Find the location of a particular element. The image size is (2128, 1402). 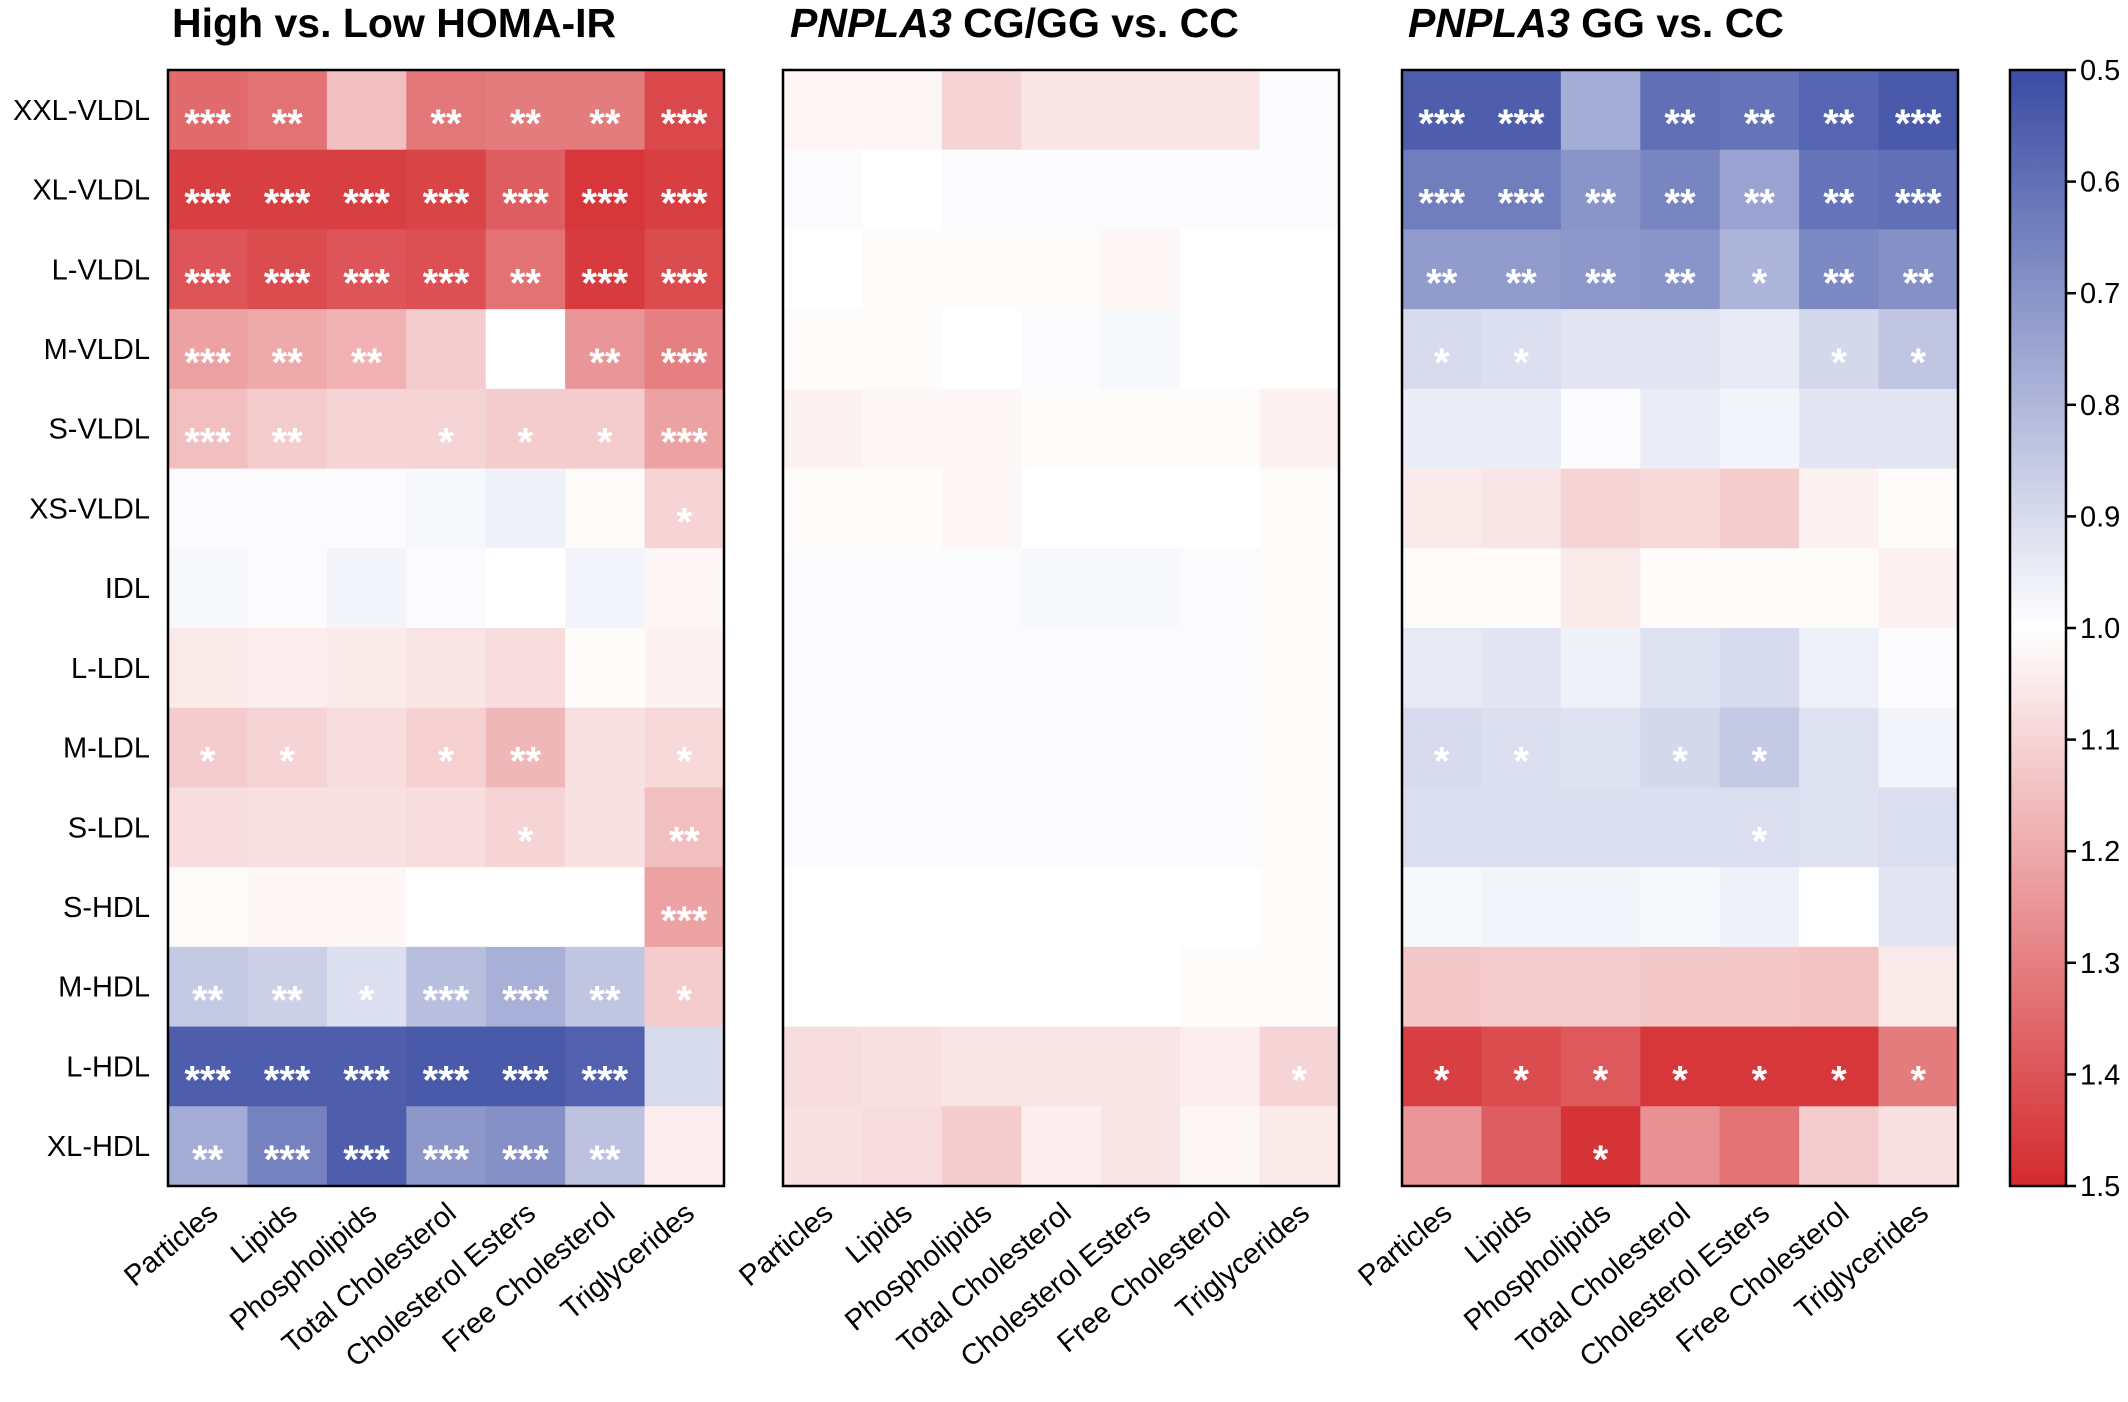

colorbar: 0.5 0.6 0.7 0.8 0.9 1.0 1.1 1.2 1.3 1.4 1.5 is located at coordinates (2064, 629).